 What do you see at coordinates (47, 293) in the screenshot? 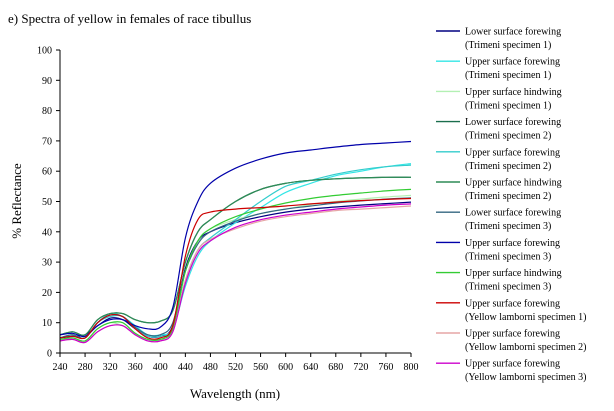
I see `y-tick-label: 20` at bounding box center [47, 293].